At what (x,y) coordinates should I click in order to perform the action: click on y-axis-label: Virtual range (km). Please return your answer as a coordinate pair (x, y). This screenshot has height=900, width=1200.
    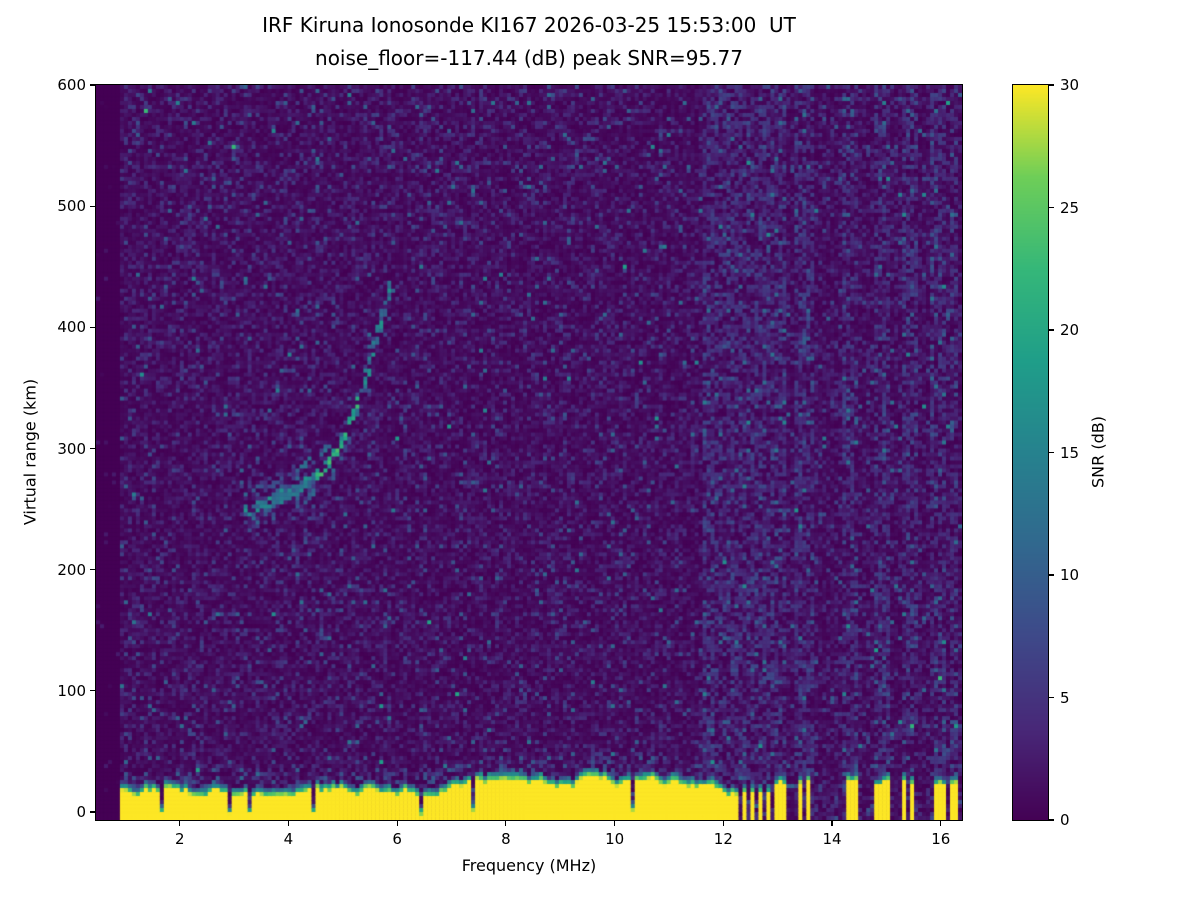
    Looking at the image, I should click on (30, 452).